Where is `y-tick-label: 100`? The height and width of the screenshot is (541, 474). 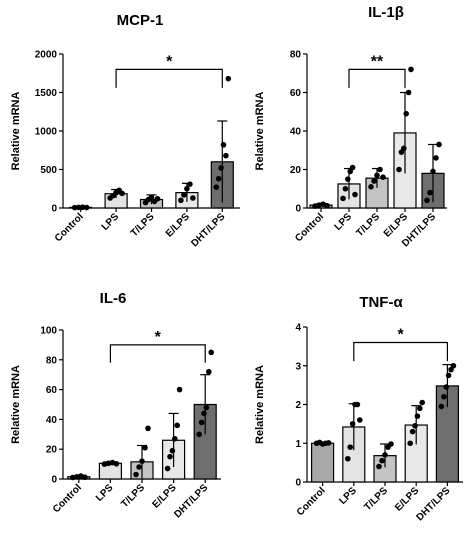 y-tick-label: 100 is located at coordinates (48, 331).